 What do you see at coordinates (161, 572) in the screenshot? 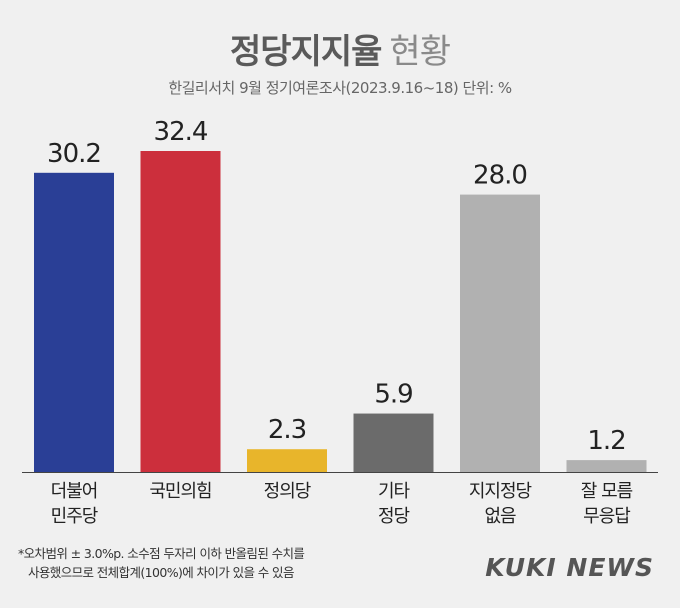
I see `footnote-line: 사용했으므로 전체합계(100%)에 차이가 있을 수 있음` at bounding box center [161, 572].